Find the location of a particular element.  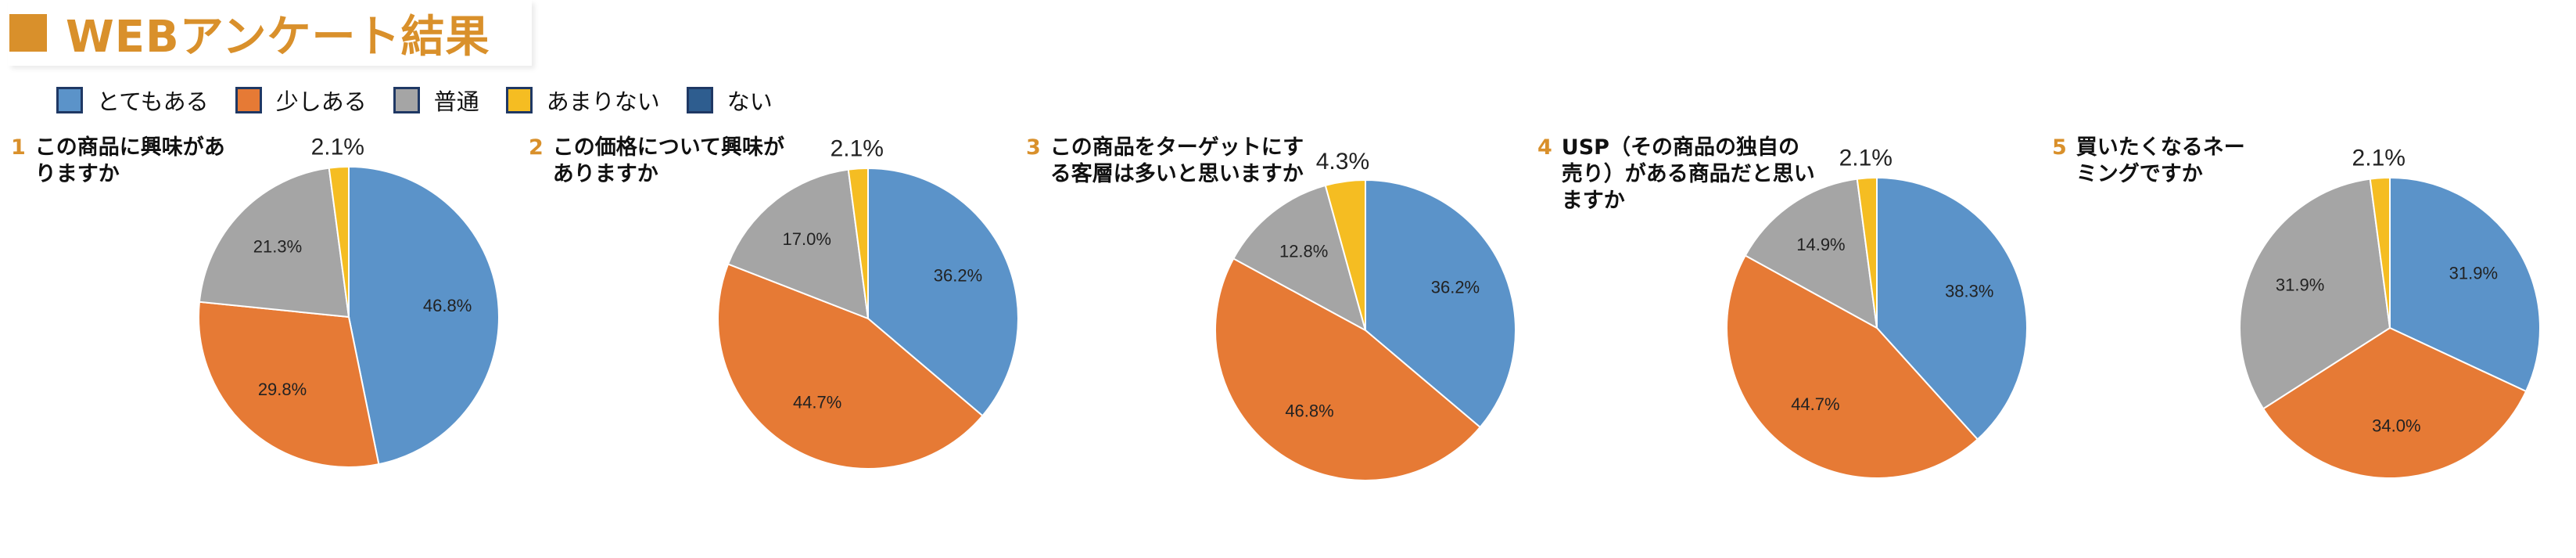

data-label: 4.3% is located at coordinates (1343, 162).